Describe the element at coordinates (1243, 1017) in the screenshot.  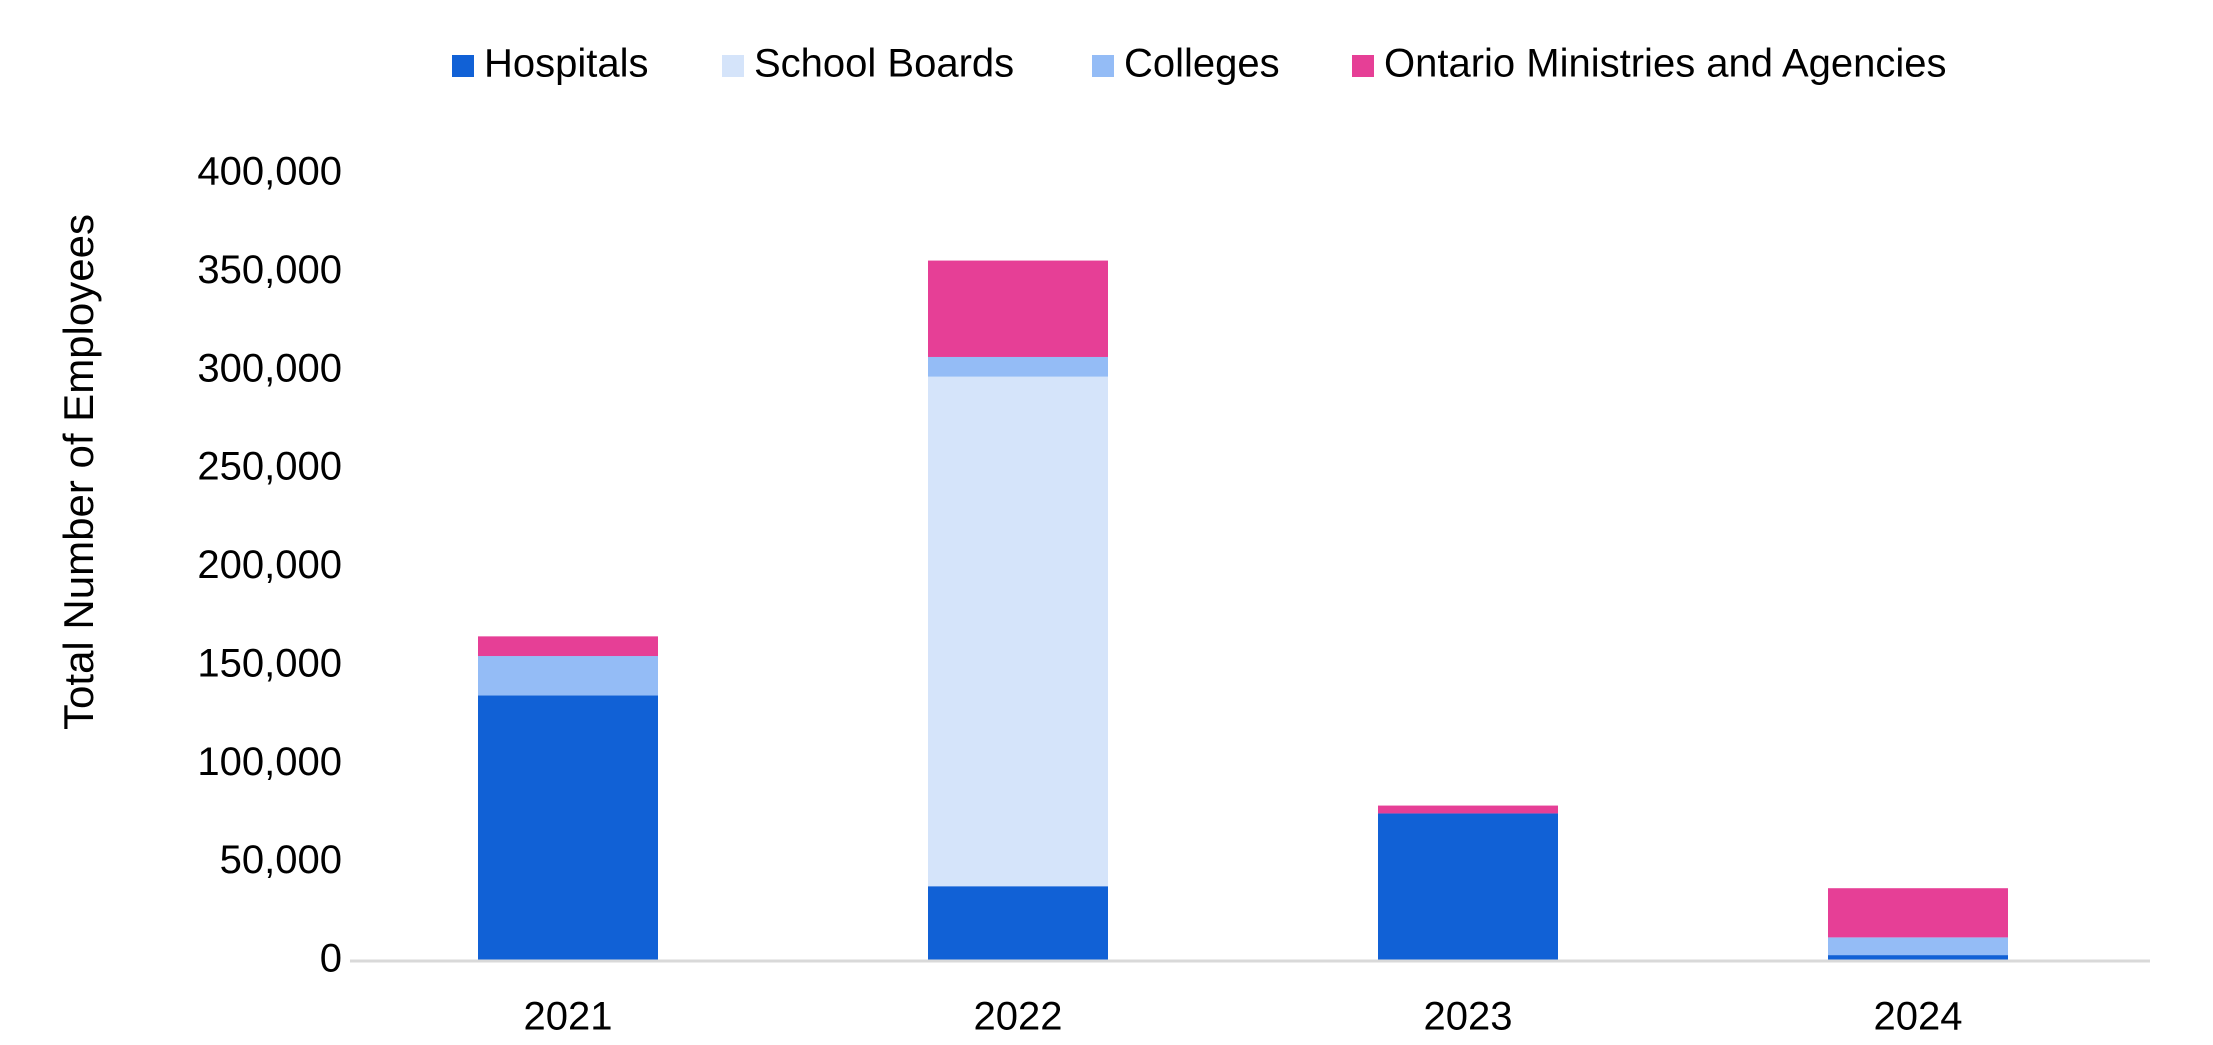
I see `x-axis: 2021 2022 2023 2024` at that location.